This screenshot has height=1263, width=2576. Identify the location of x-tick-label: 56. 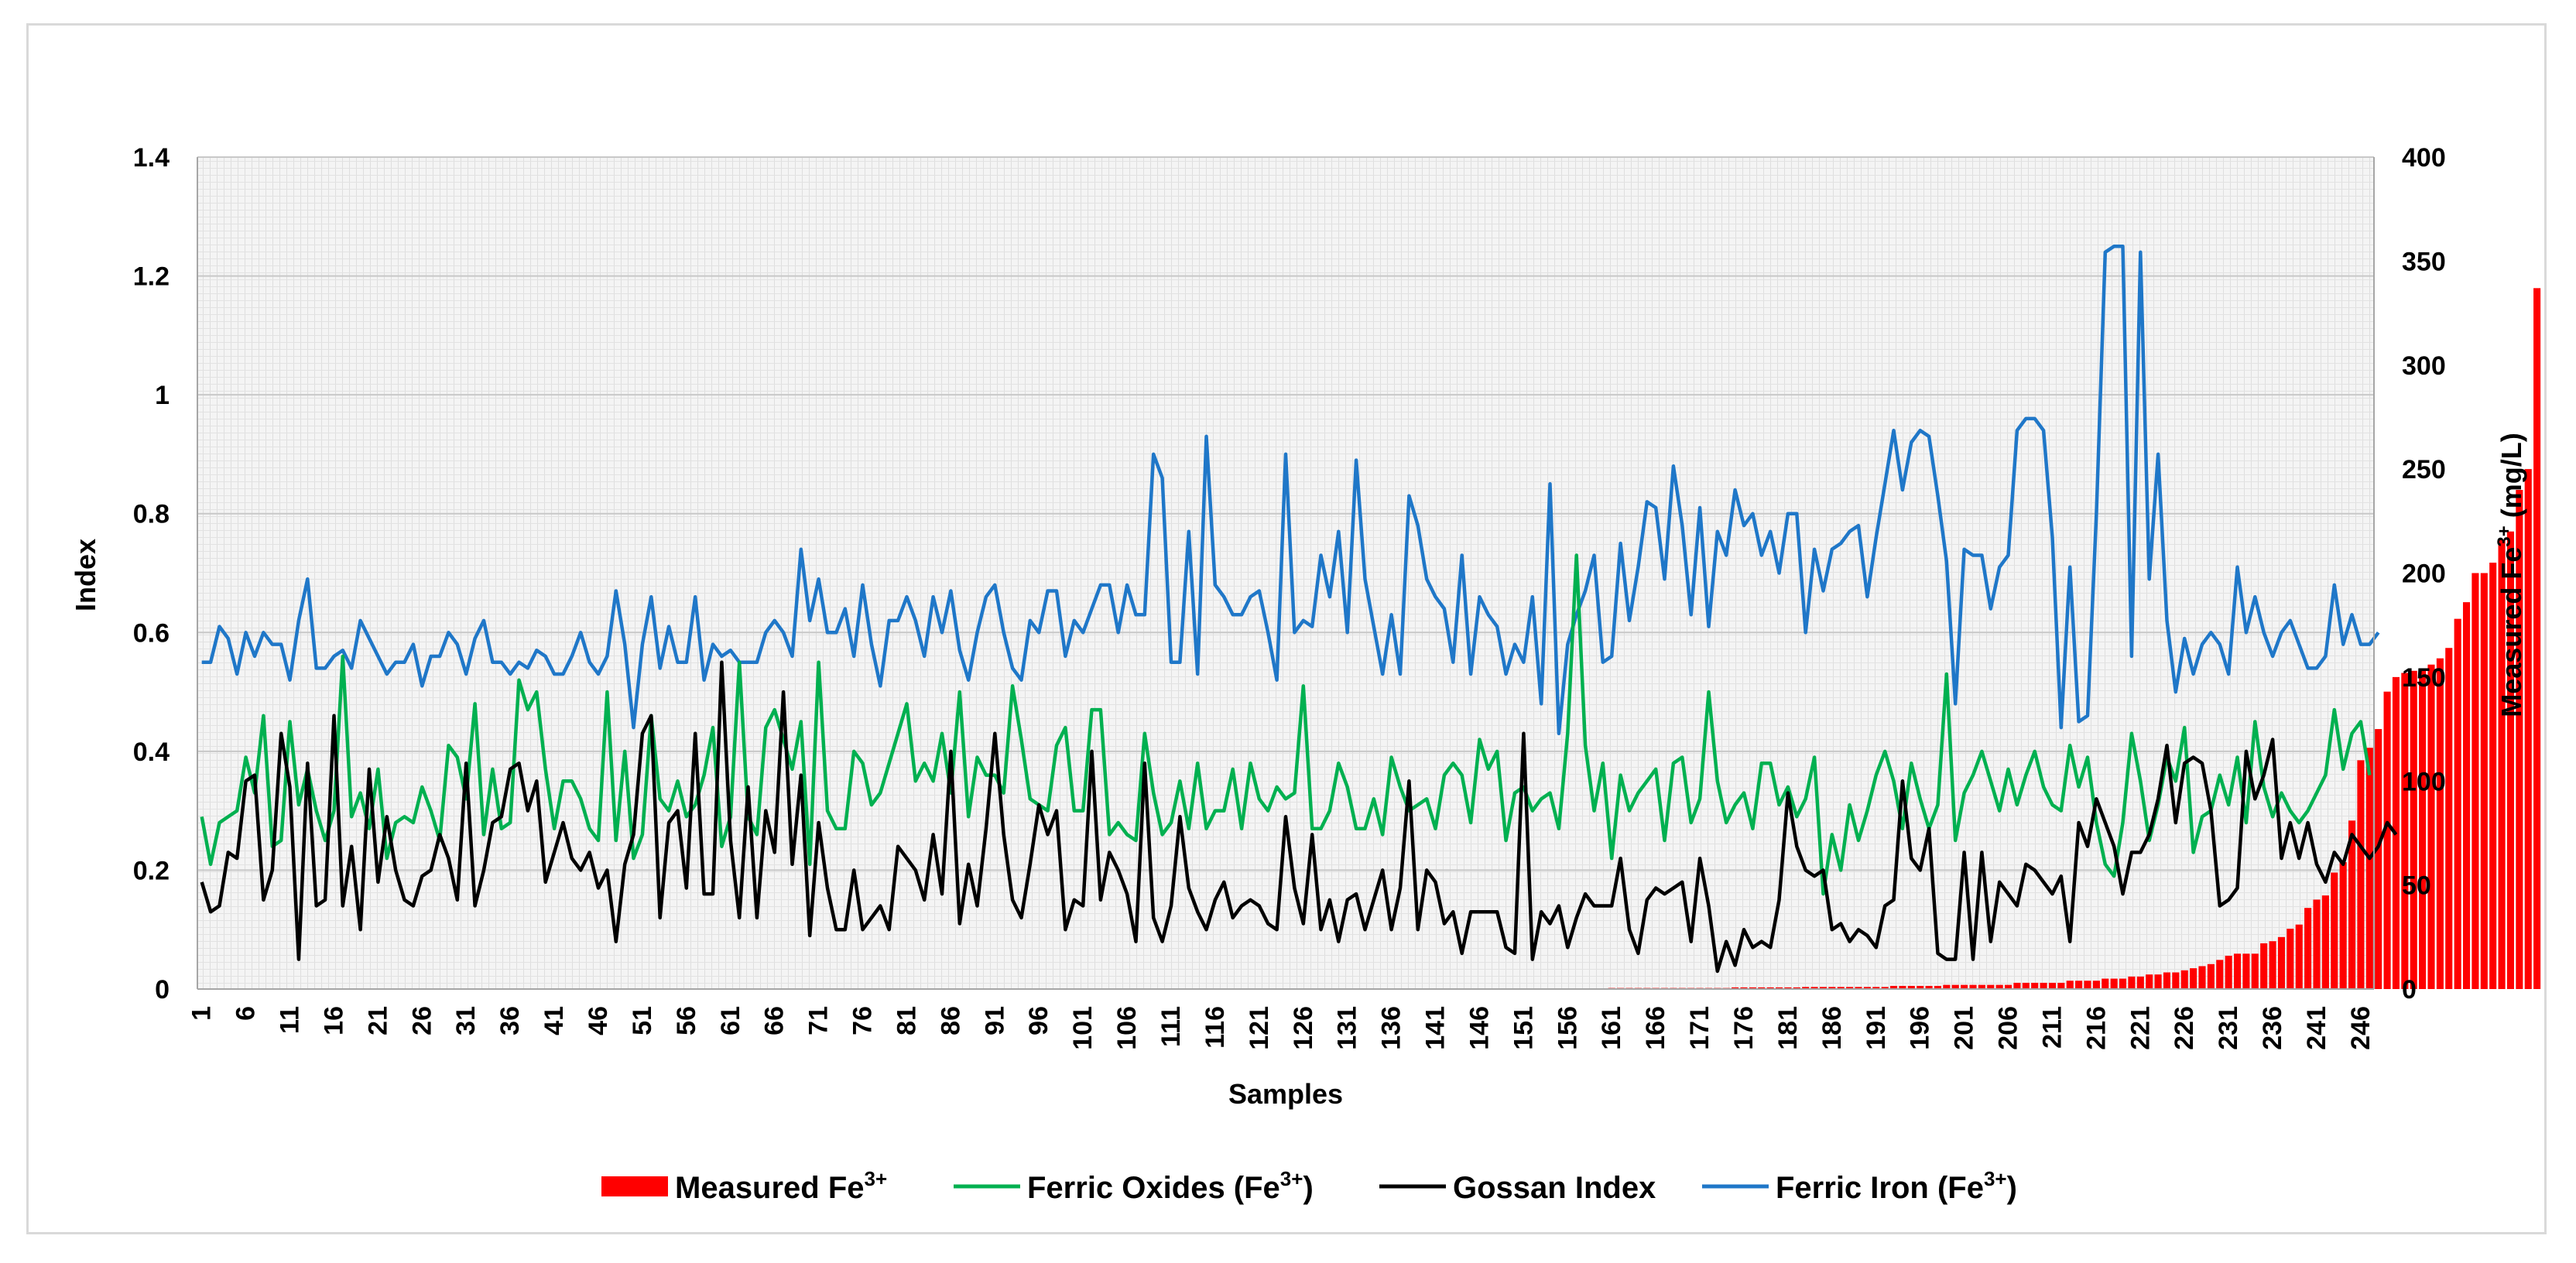
(687, 1021).